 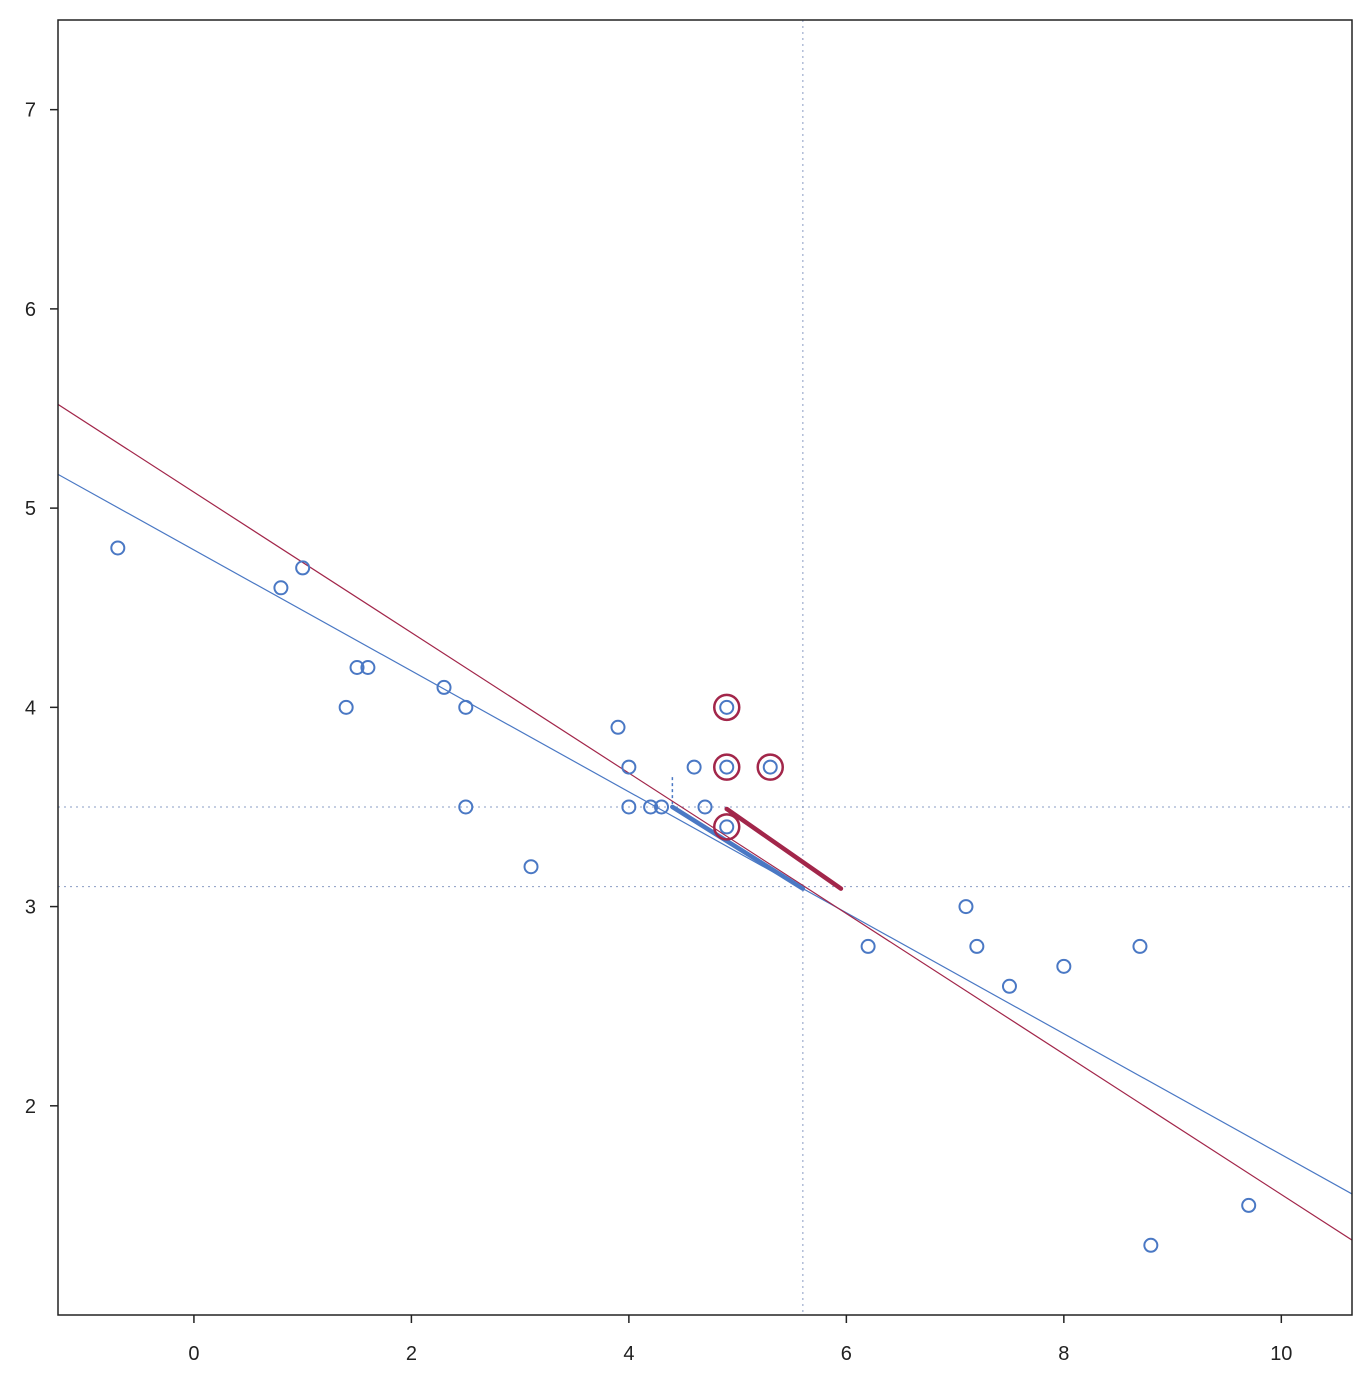 I want to click on y-tick-label: 3, so click(x=30, y=908).